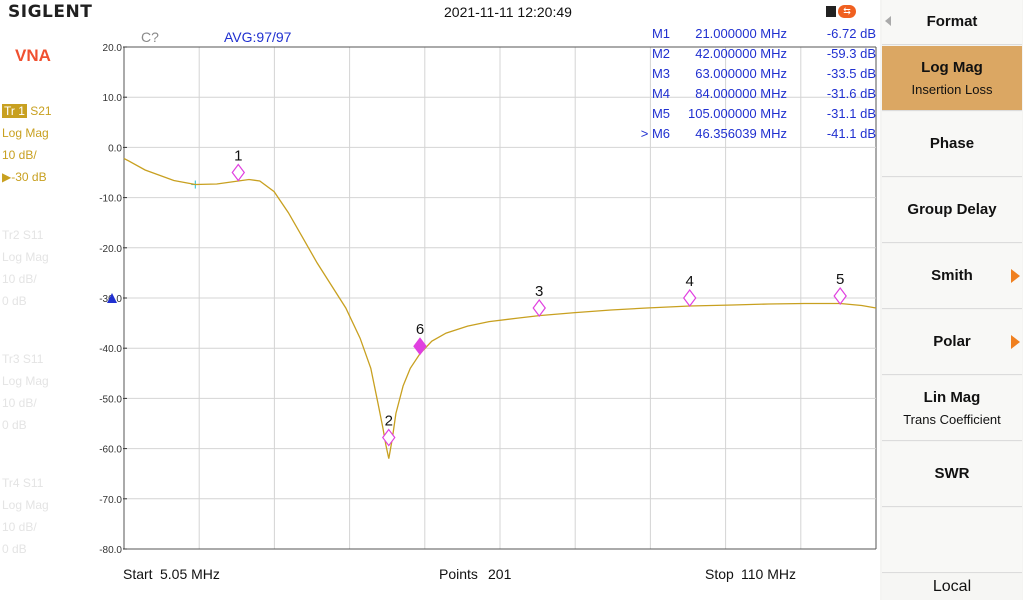 This screenshot has height=600, width=1023. Describe the element at coordinates (11, 483) in the screenshot. I see `trace-tag: Tr4` at that location.